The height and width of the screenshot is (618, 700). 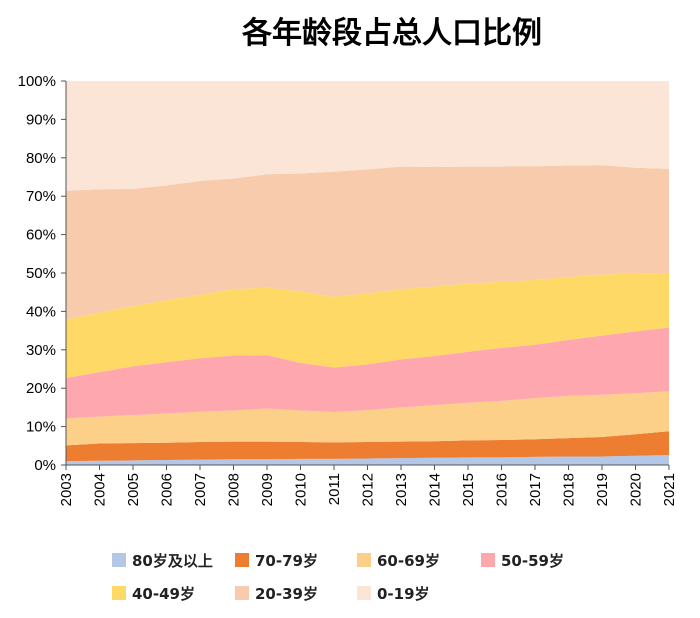 What do you see at coordinates (100, 489) in the screenshot?
I see `x-tick-label: 2004` at bounding box center [100, 489].